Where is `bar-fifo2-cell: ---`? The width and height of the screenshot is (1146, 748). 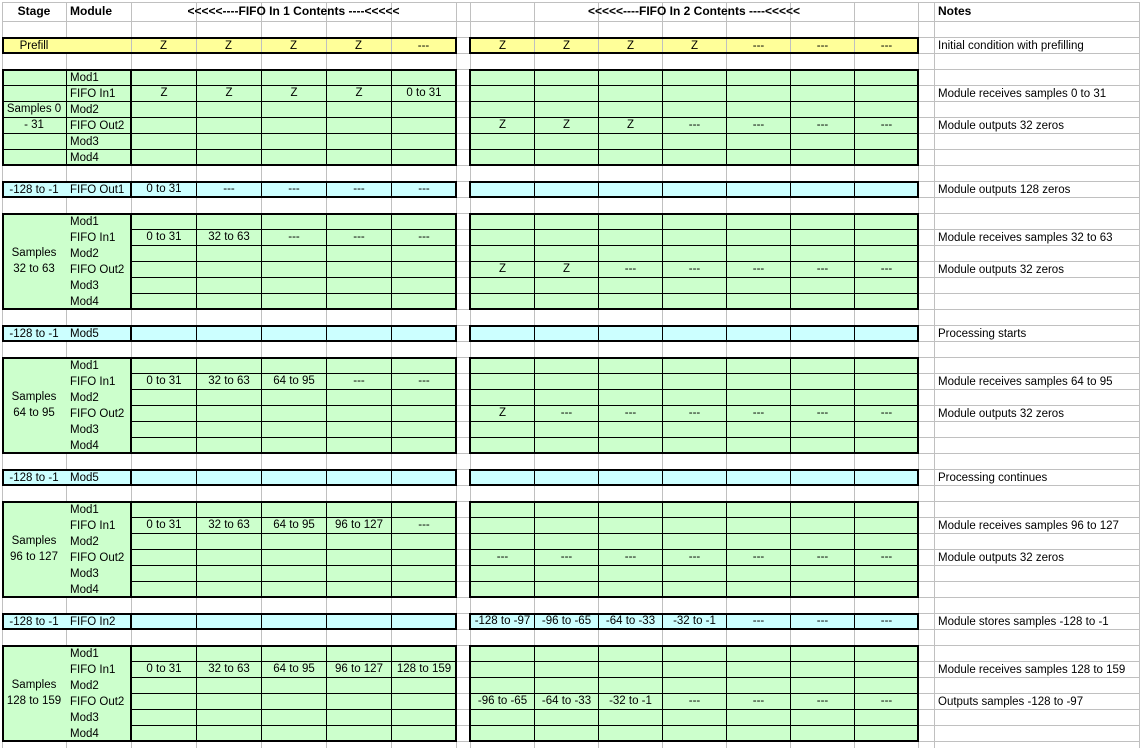
bar-fifo2-cell: --- is located at coordinates (886, 621).